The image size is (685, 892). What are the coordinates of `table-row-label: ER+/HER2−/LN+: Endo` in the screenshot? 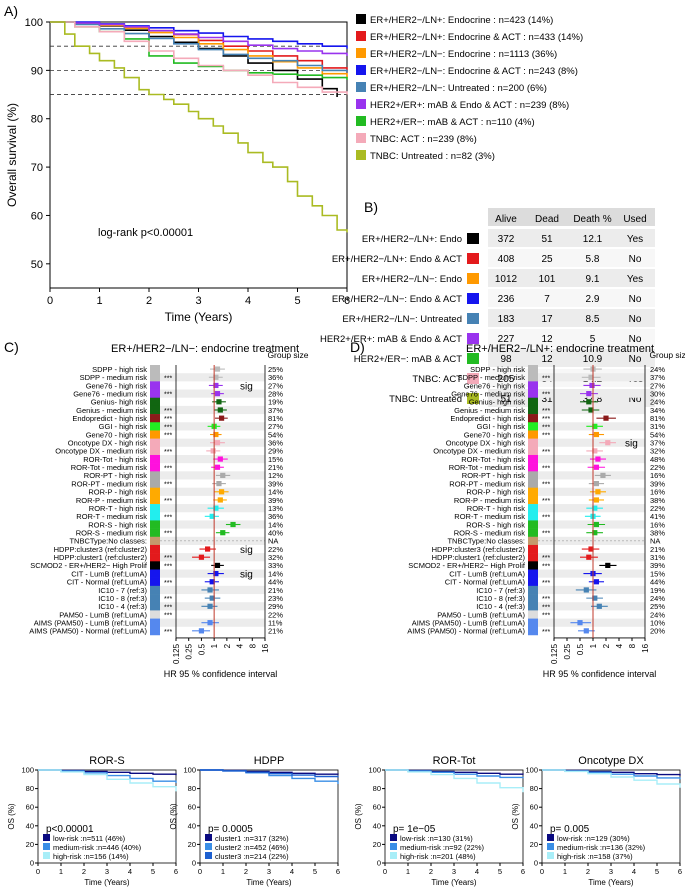 It's located at (412, 239).